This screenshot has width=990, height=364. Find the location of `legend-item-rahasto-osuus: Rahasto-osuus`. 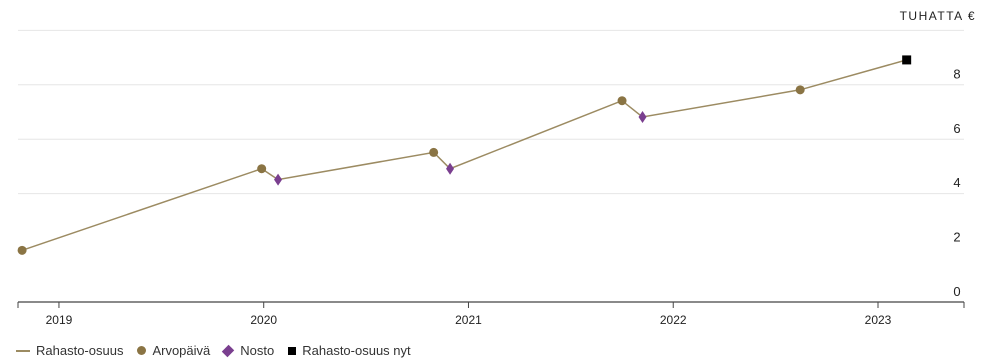

legend-item-rahasto-osuus: Rahasto-osuus is located at coordinates (69, 350).